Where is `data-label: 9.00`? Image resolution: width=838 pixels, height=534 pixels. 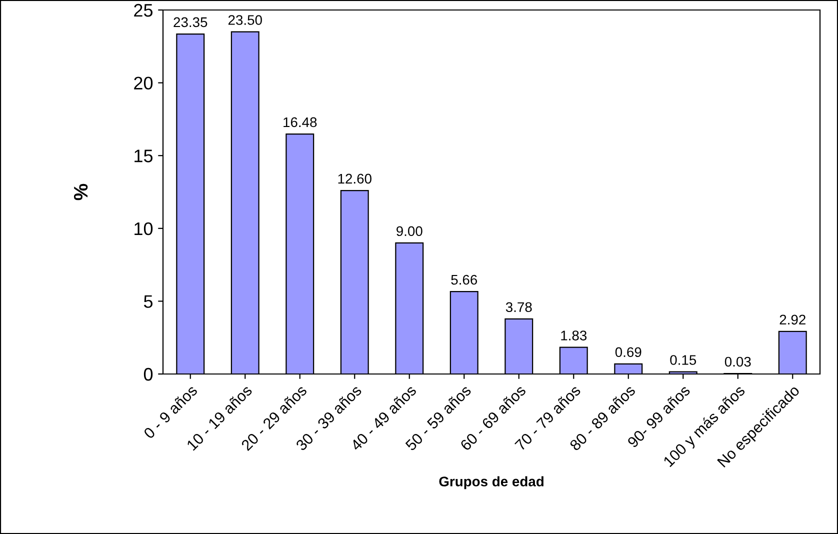
data-label: 9.00 is located at coordinates (409, 231).